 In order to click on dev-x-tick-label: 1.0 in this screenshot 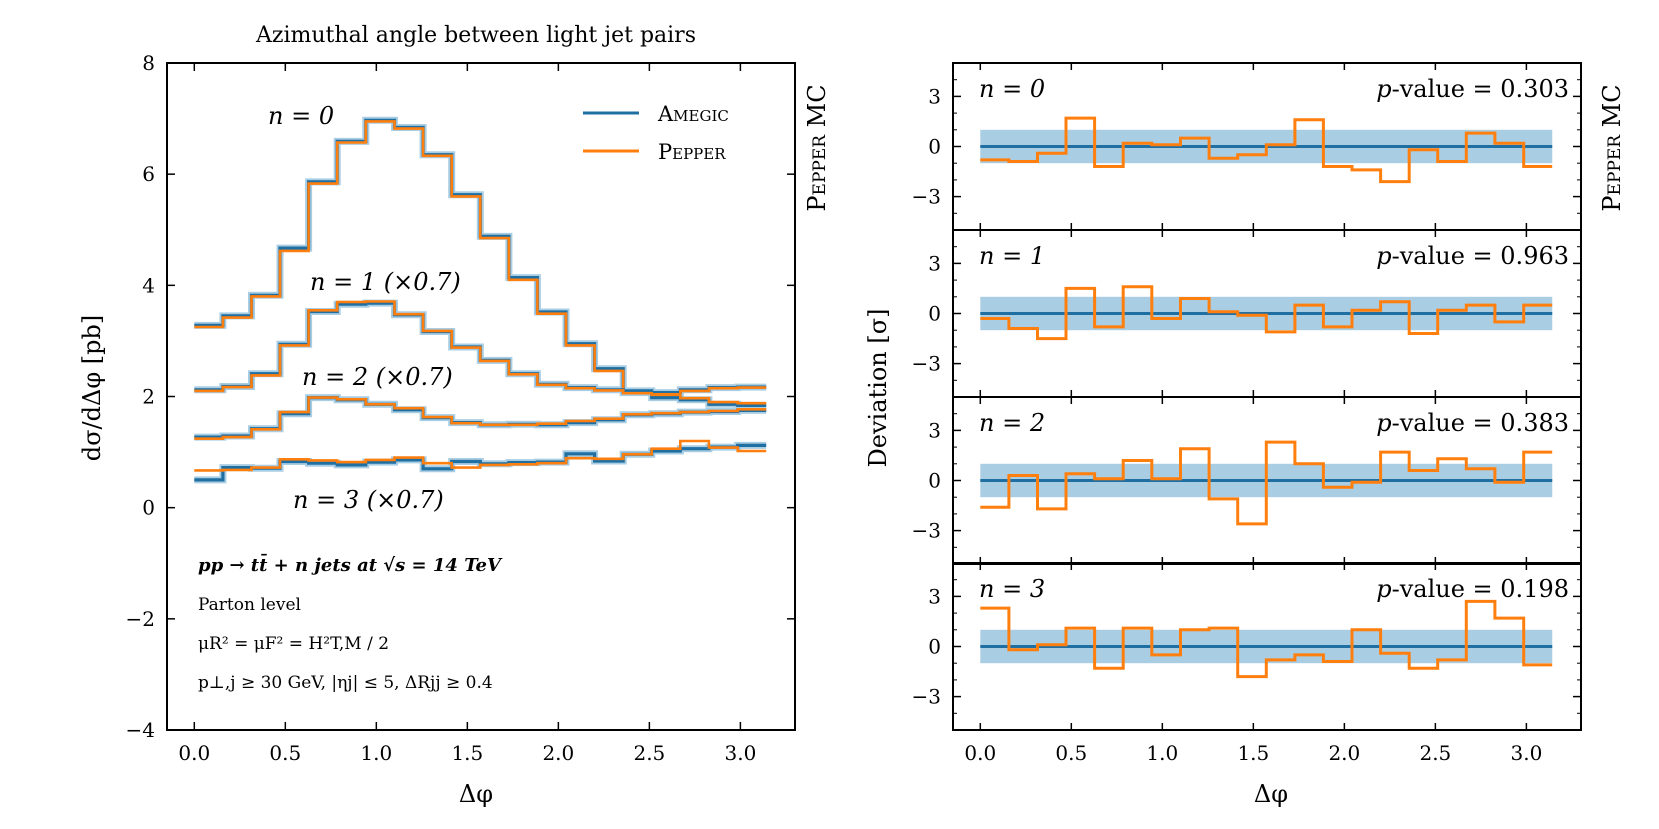, I will do `click(1162, 753)`.